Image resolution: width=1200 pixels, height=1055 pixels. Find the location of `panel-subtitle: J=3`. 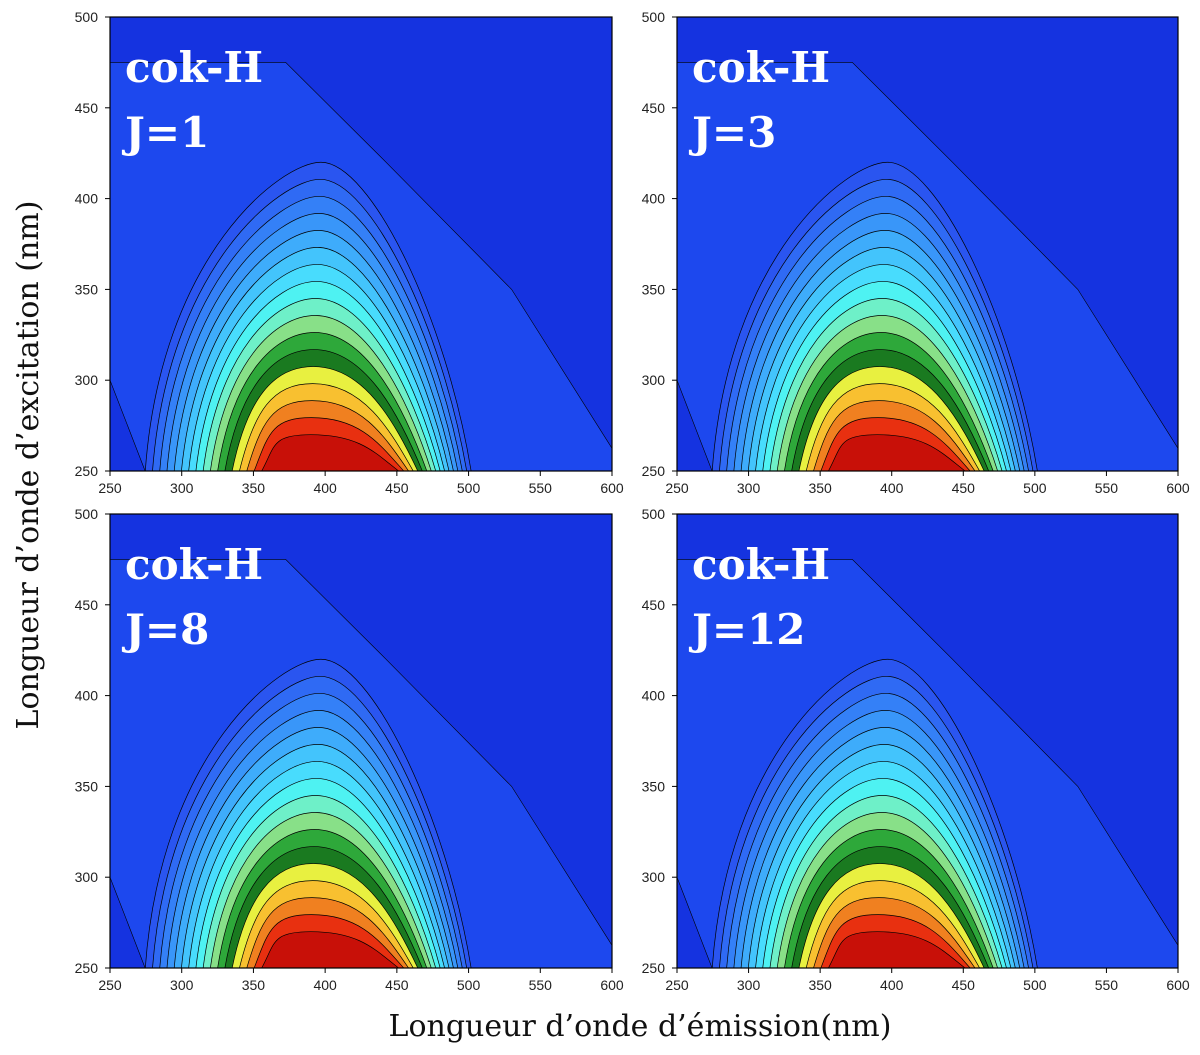

panel-subtitle: J=3 is located at coordinates (732, 132).